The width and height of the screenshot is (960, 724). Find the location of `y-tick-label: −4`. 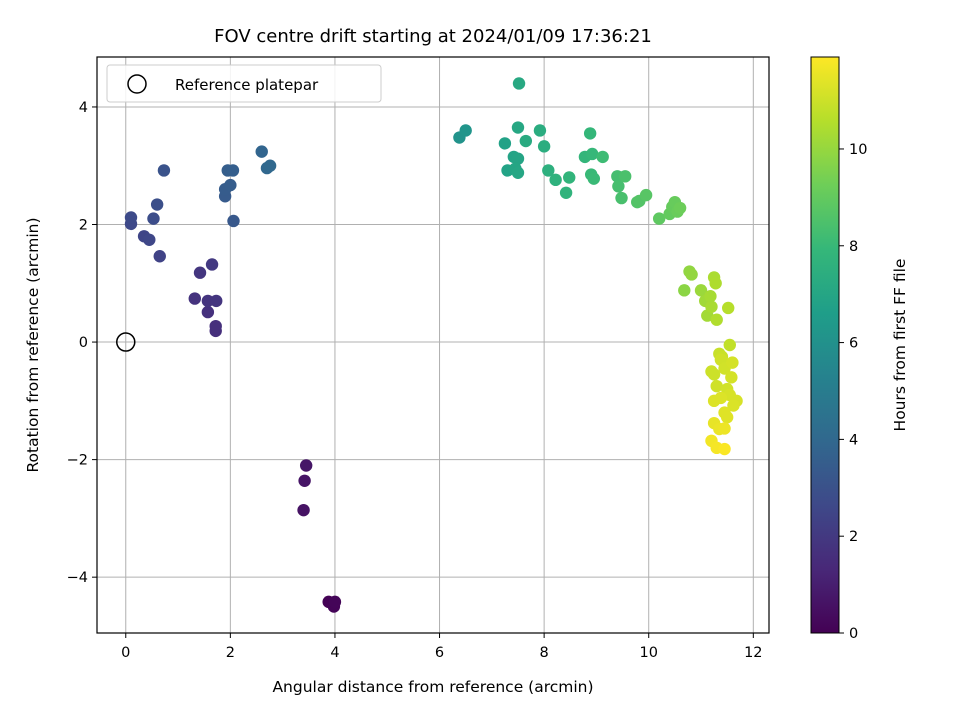

y-tick-label: −4 is located at coordinates (77, 578).